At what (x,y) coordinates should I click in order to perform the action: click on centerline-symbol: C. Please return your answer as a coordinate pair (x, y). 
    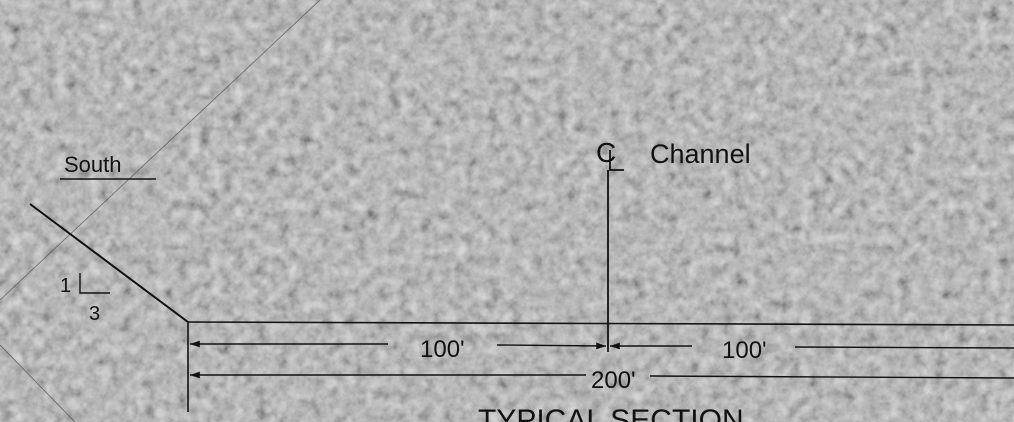
    Looking at the image, I should click on (606, 152).